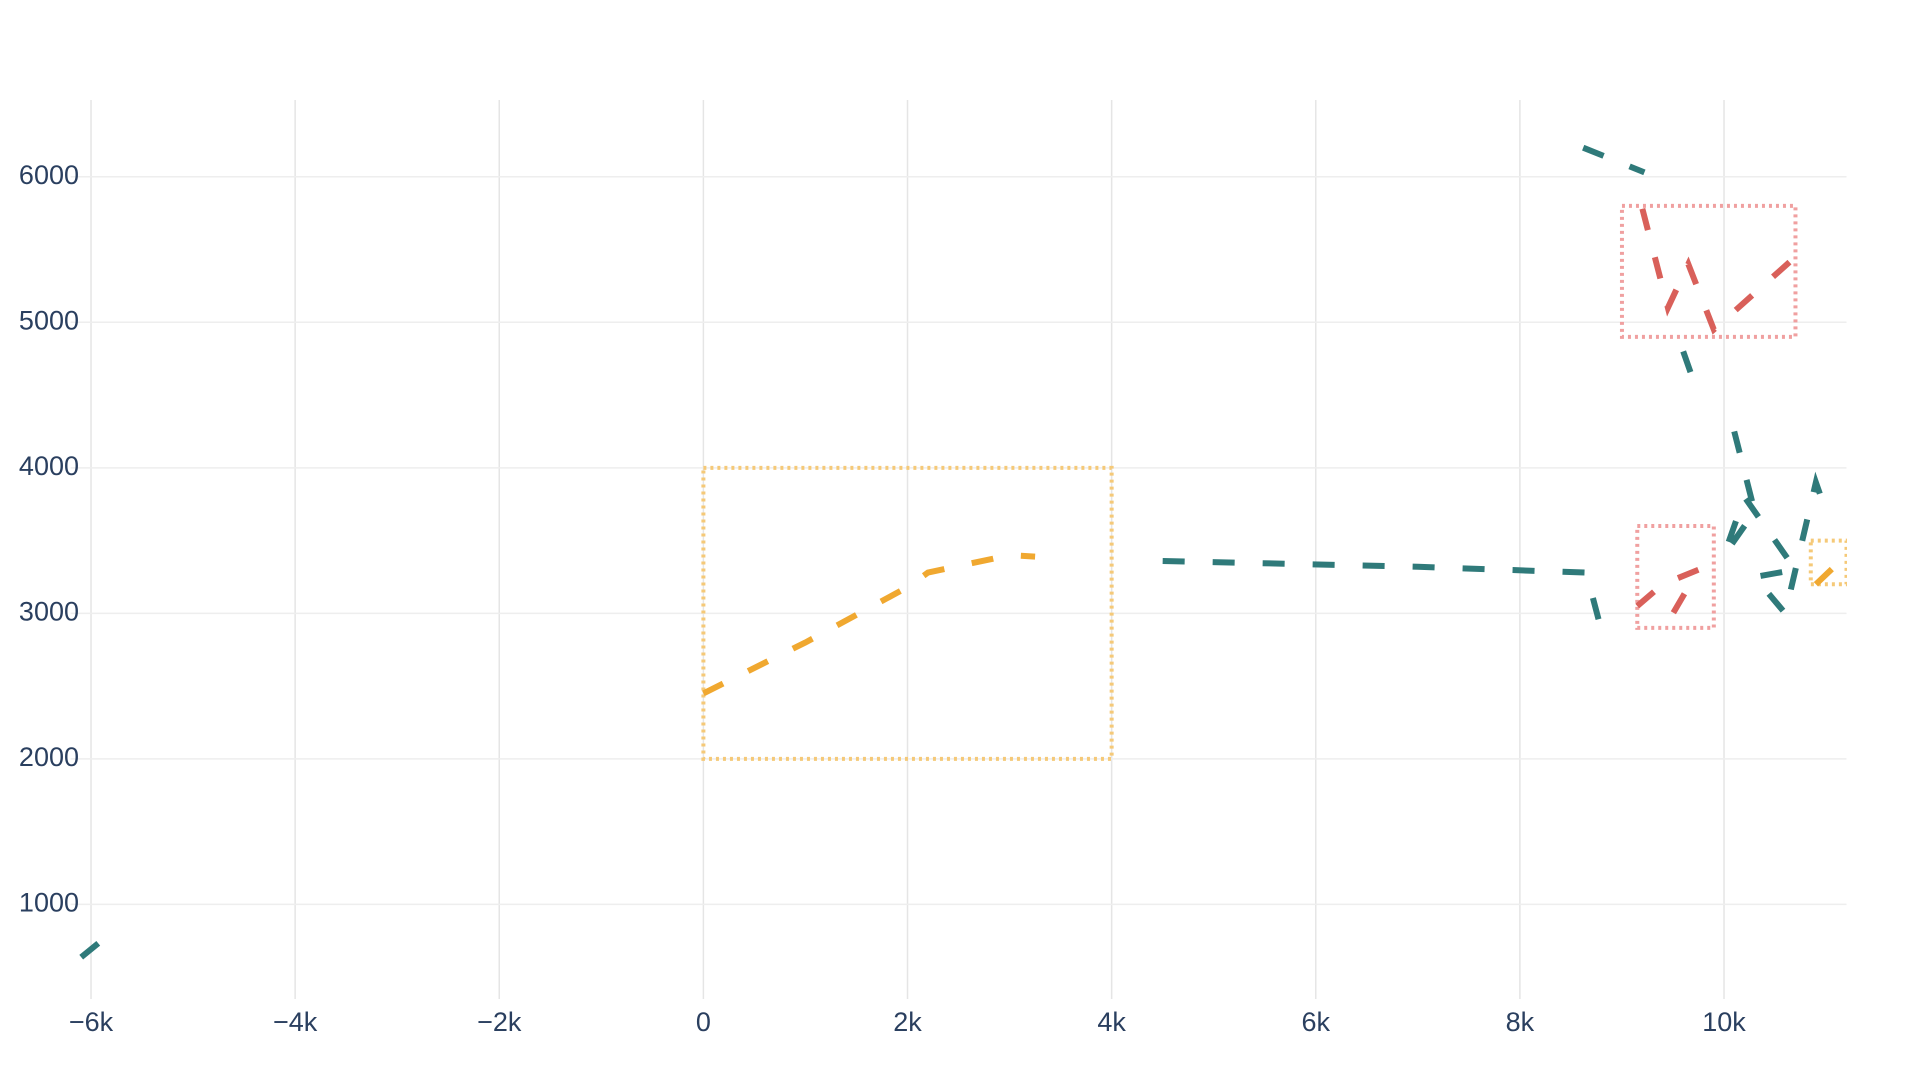  I want to click on y-tick-label: 4000, so click(49, 466).